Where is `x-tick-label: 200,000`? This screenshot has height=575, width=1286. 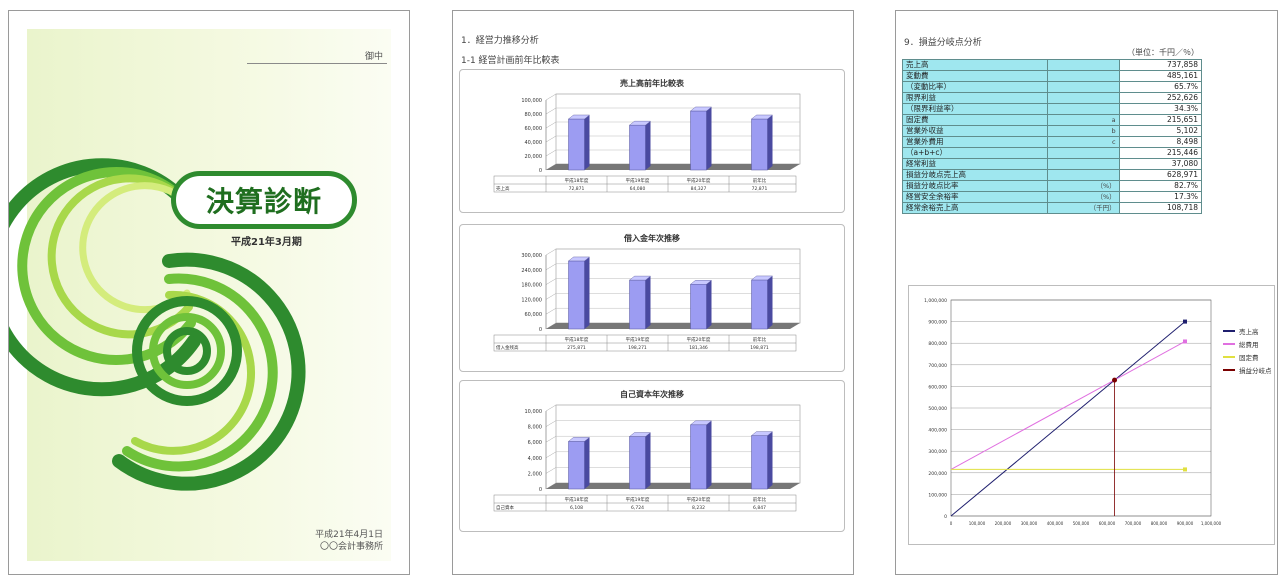 x-tick-label: 200,000 is located at coordinates (1003, 523).